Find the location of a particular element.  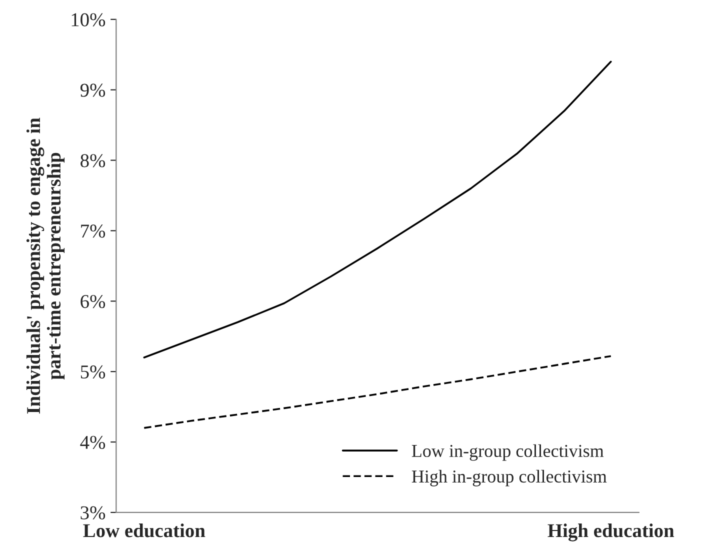

y-tick-label: 10% is located at coordinates (89, 19).